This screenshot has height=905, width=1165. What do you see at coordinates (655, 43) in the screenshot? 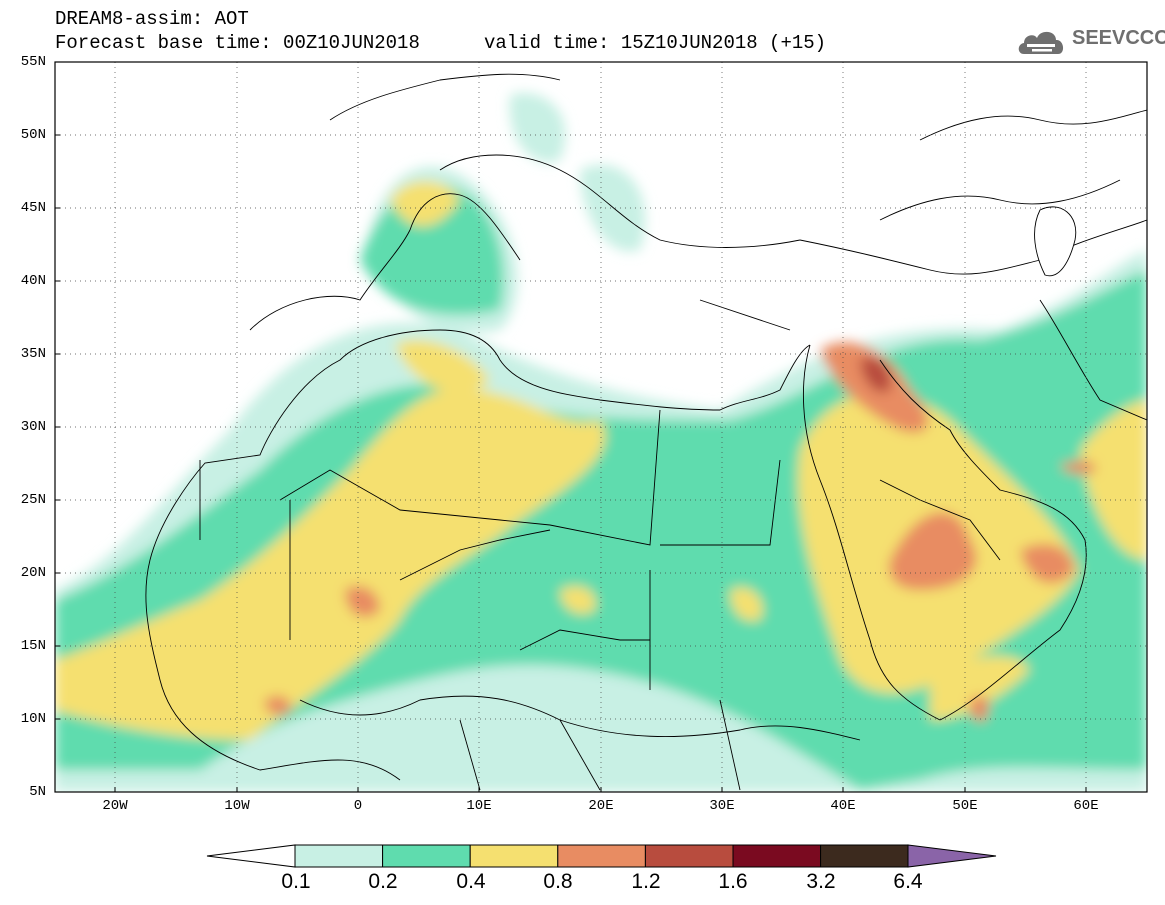
I see `valid-time: valid time: 15Z10JUN2018 (+15)` at bounding box center [655, 43].